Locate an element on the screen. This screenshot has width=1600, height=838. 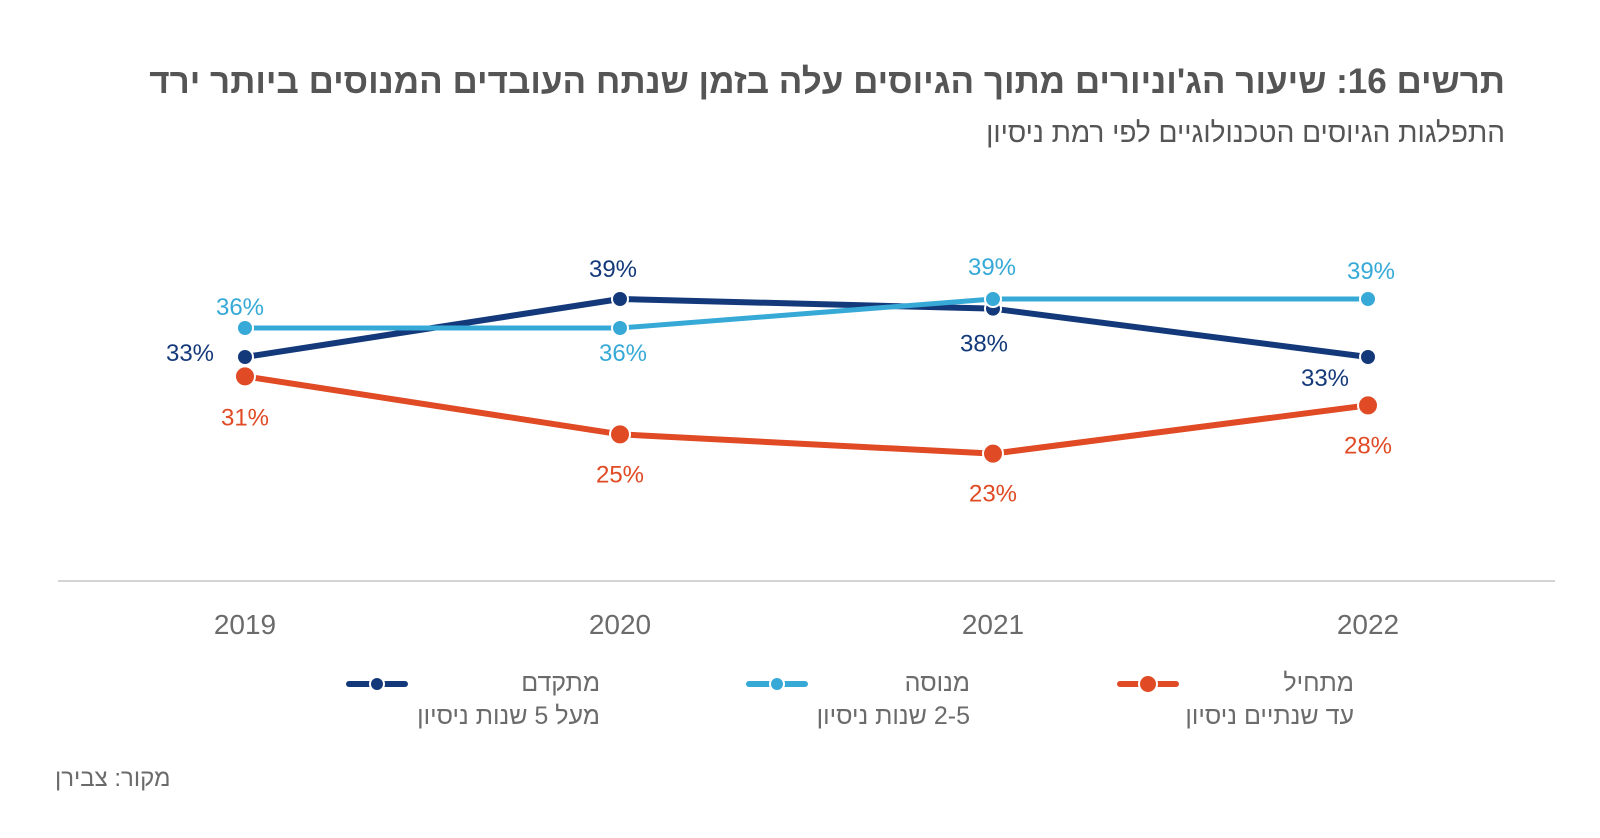
legend-item-experienced: מנוסה 2-5 שנות ניסיון is located at coordinates (893, 700).